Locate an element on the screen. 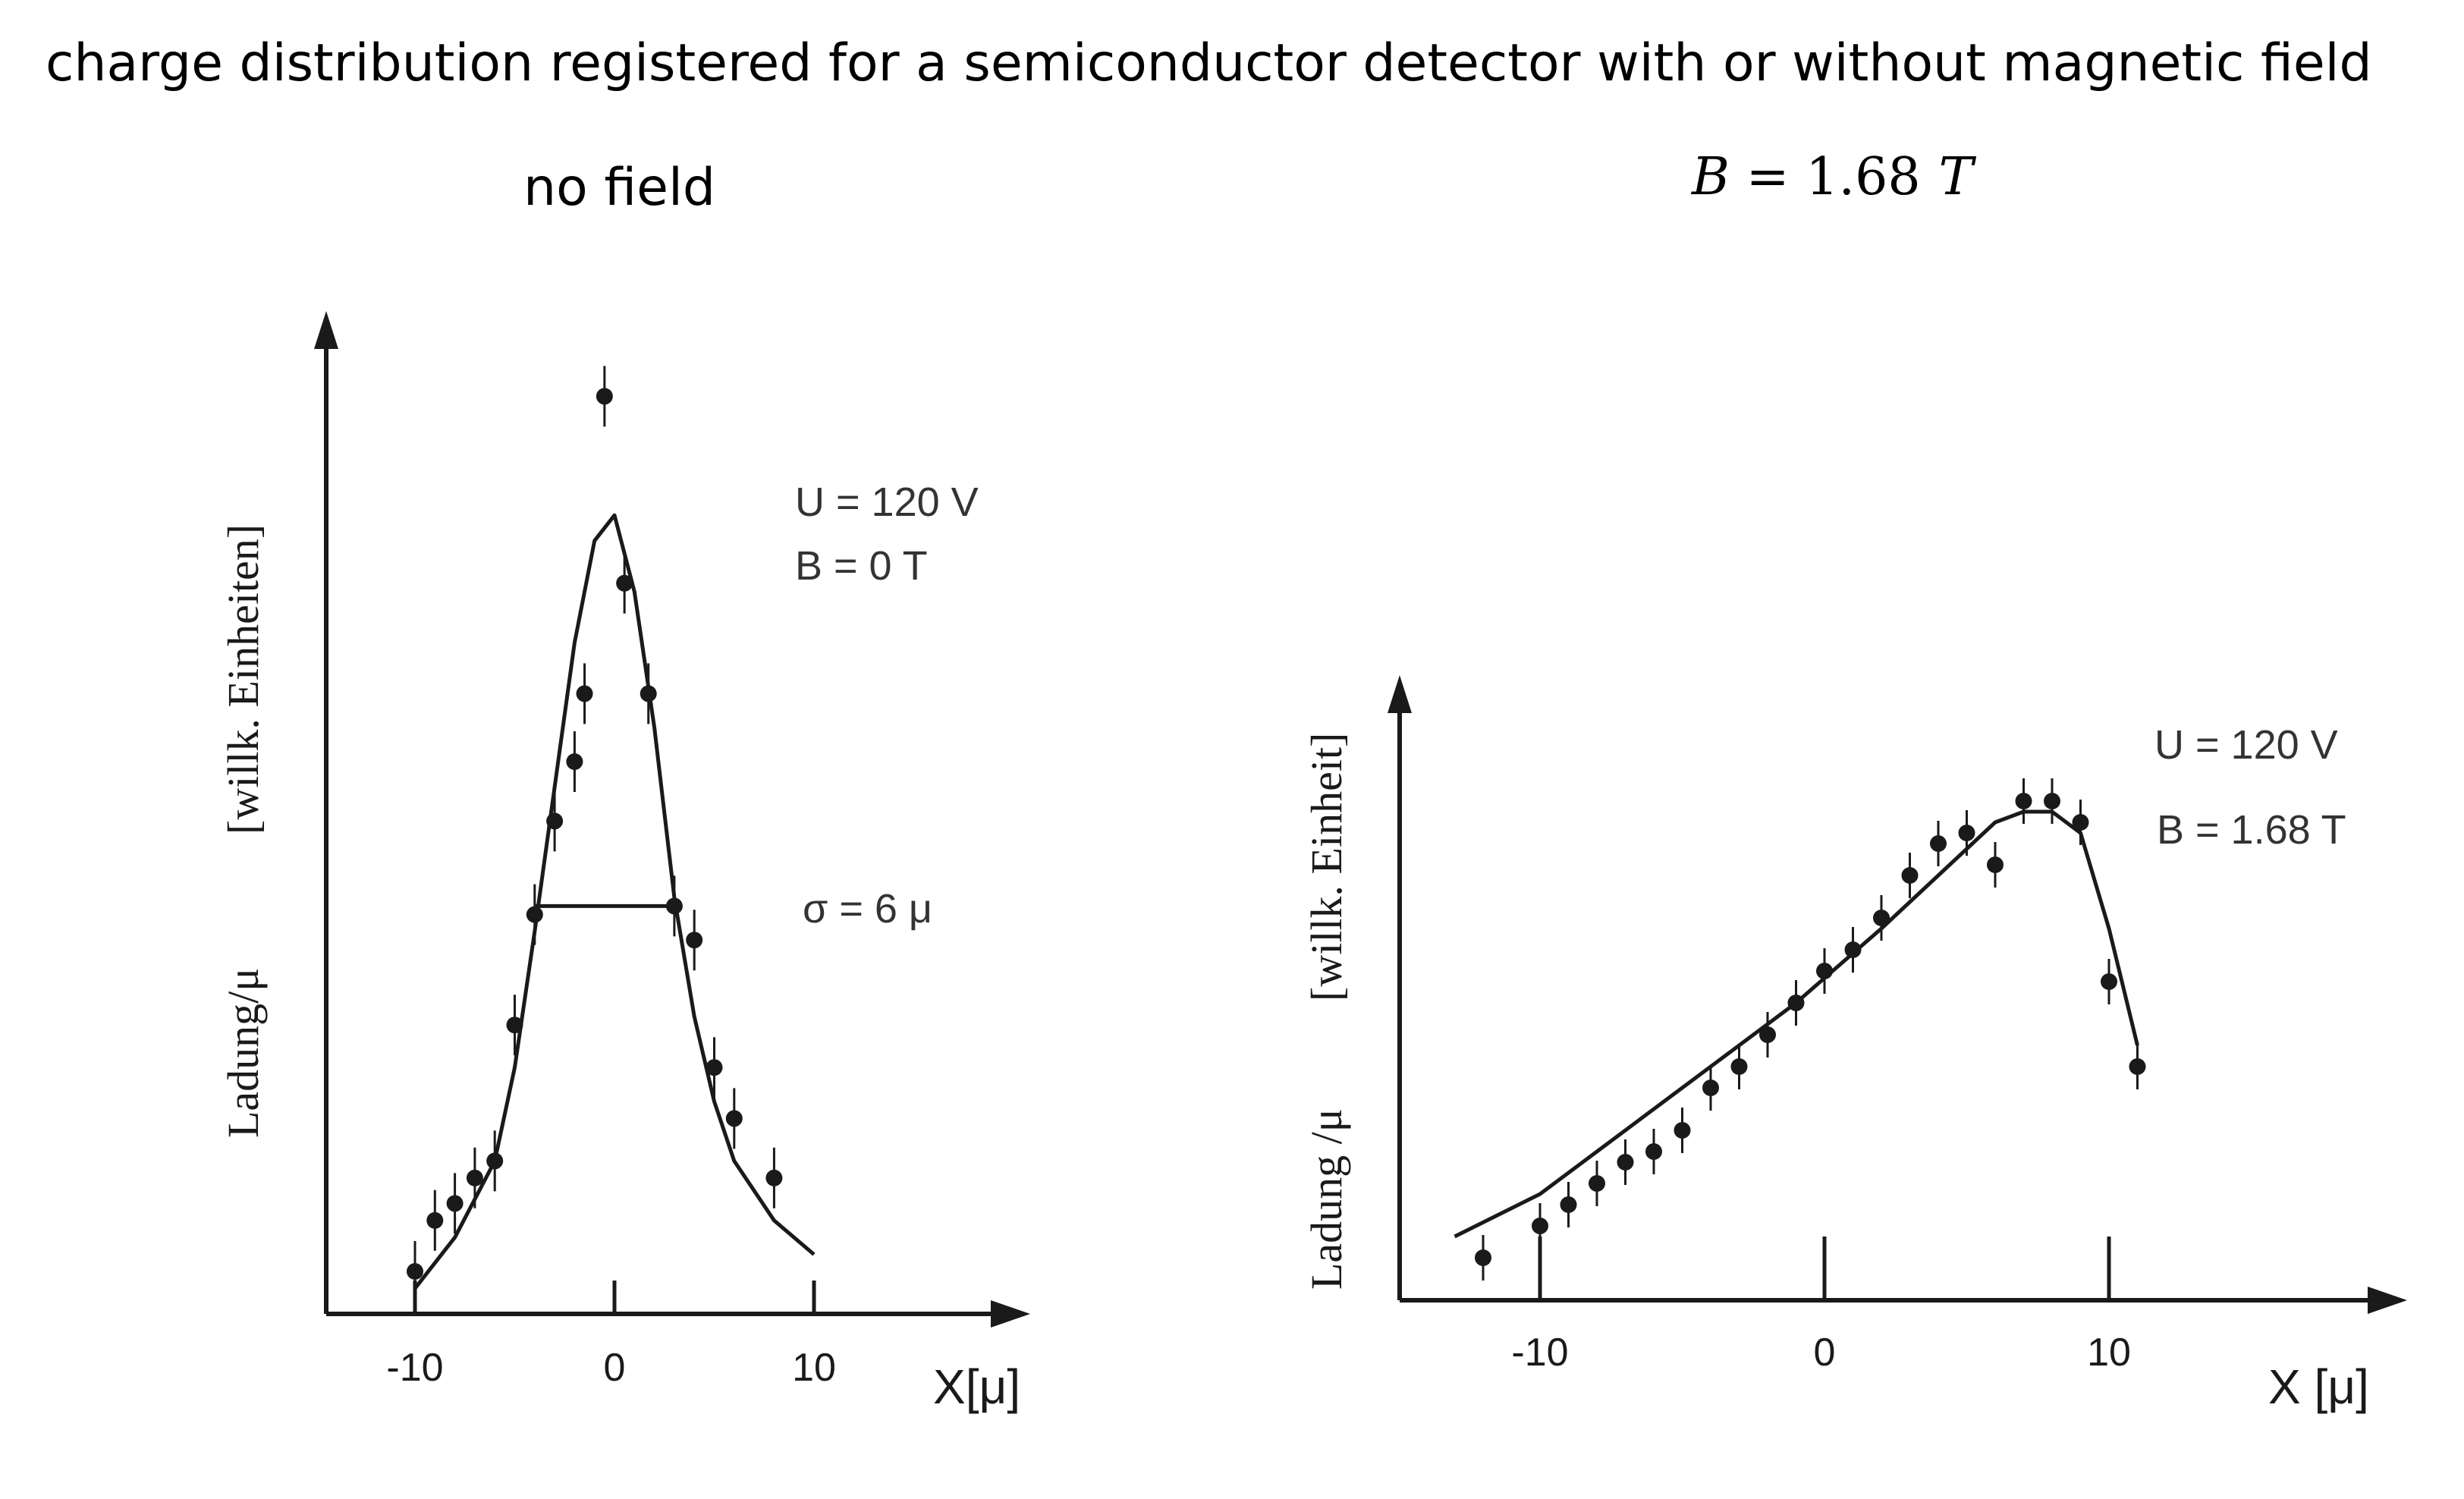 The height and width of the screenshot is (1499, 2464). right-x-axis-arrow is located at coordinates (2387, 1300).